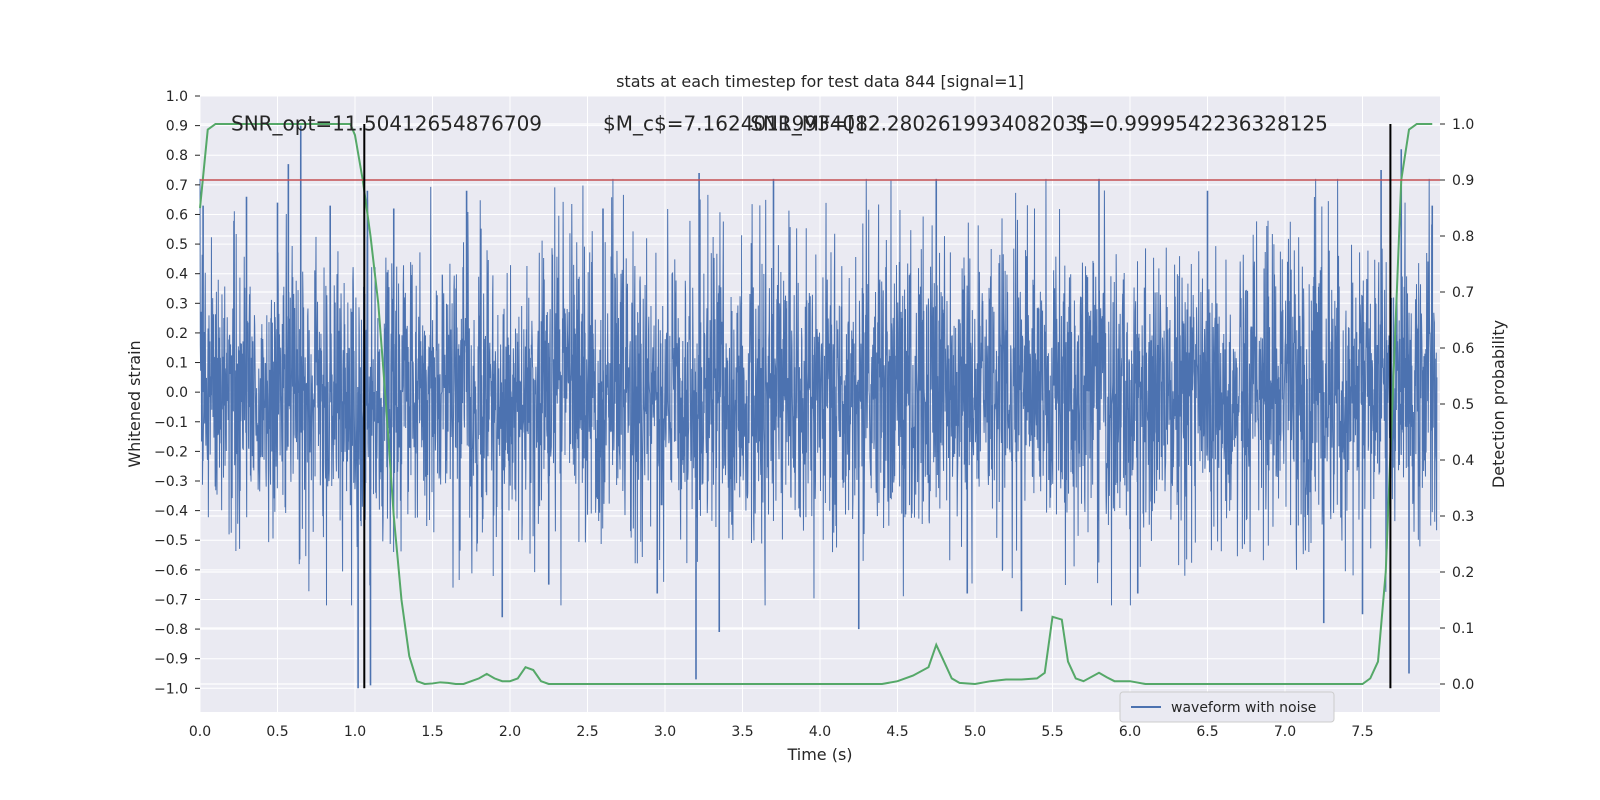  I want to click on x-tick-label: 2.5, so click(587, 732).